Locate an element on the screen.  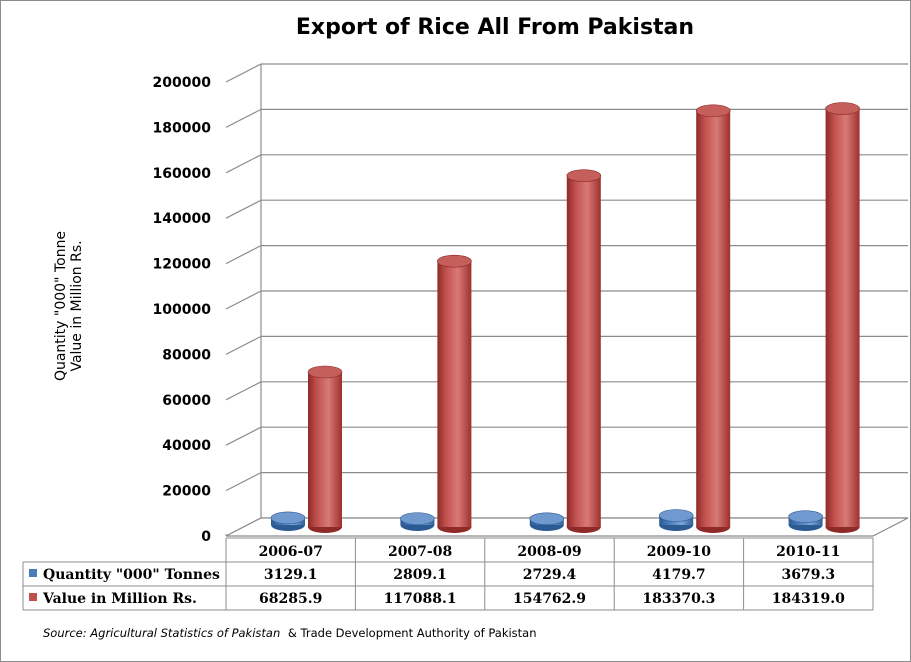
data-label: 183370.3 is located at coordinates (678, 599).